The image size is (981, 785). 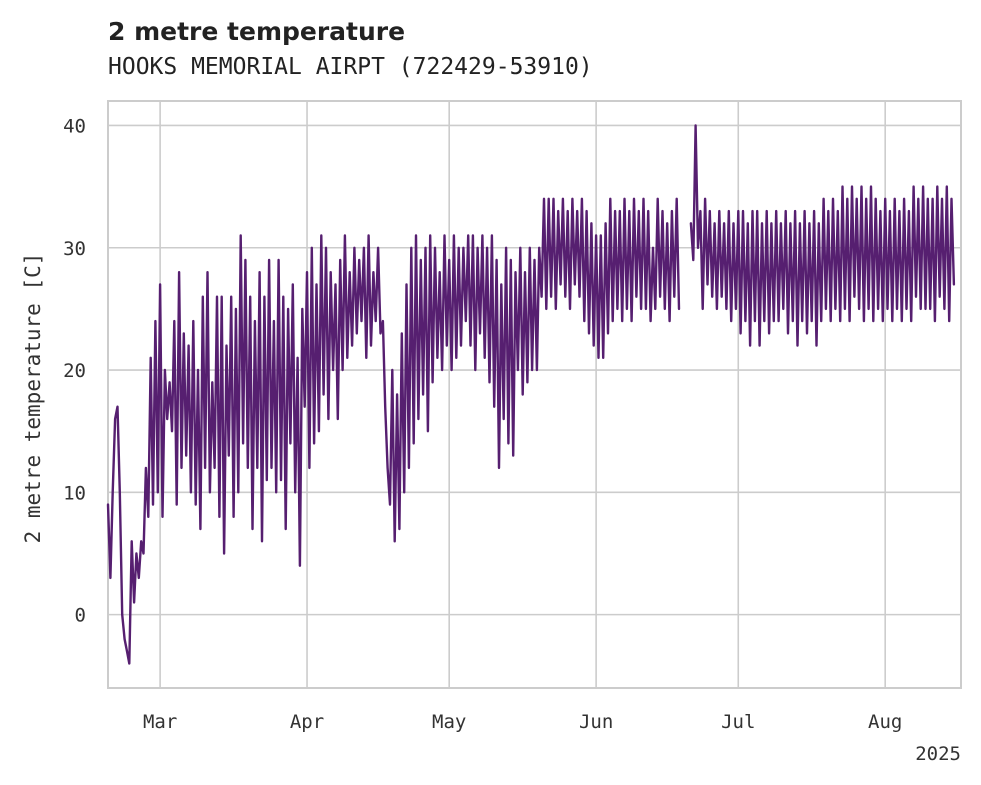 I want to click on y-axis-ticks: 0 10 20 30 40, so click(x=74, y=370).